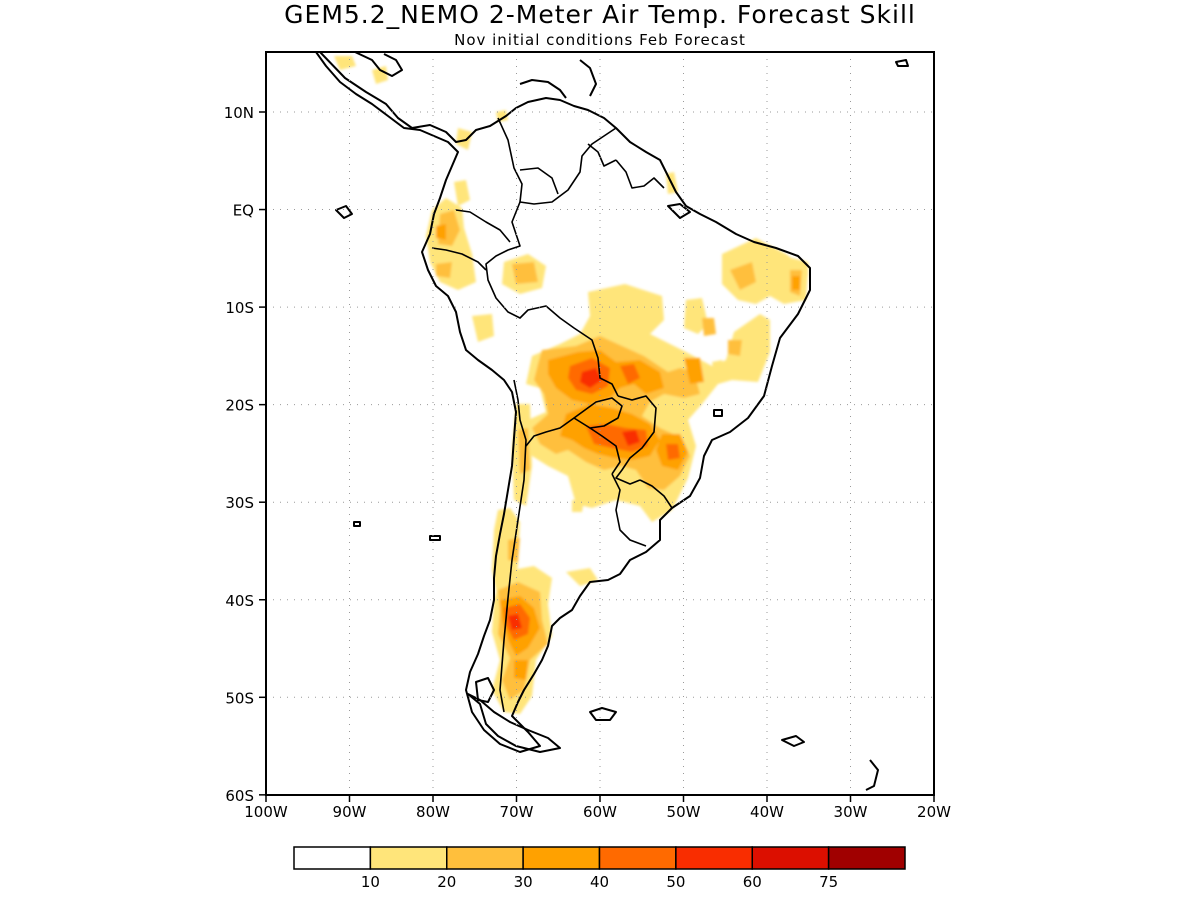 The image size is (1200, 900). Describe the element at coordinates (828, 882) in the screenshot. I see `colorbar-label: 75` at that location.